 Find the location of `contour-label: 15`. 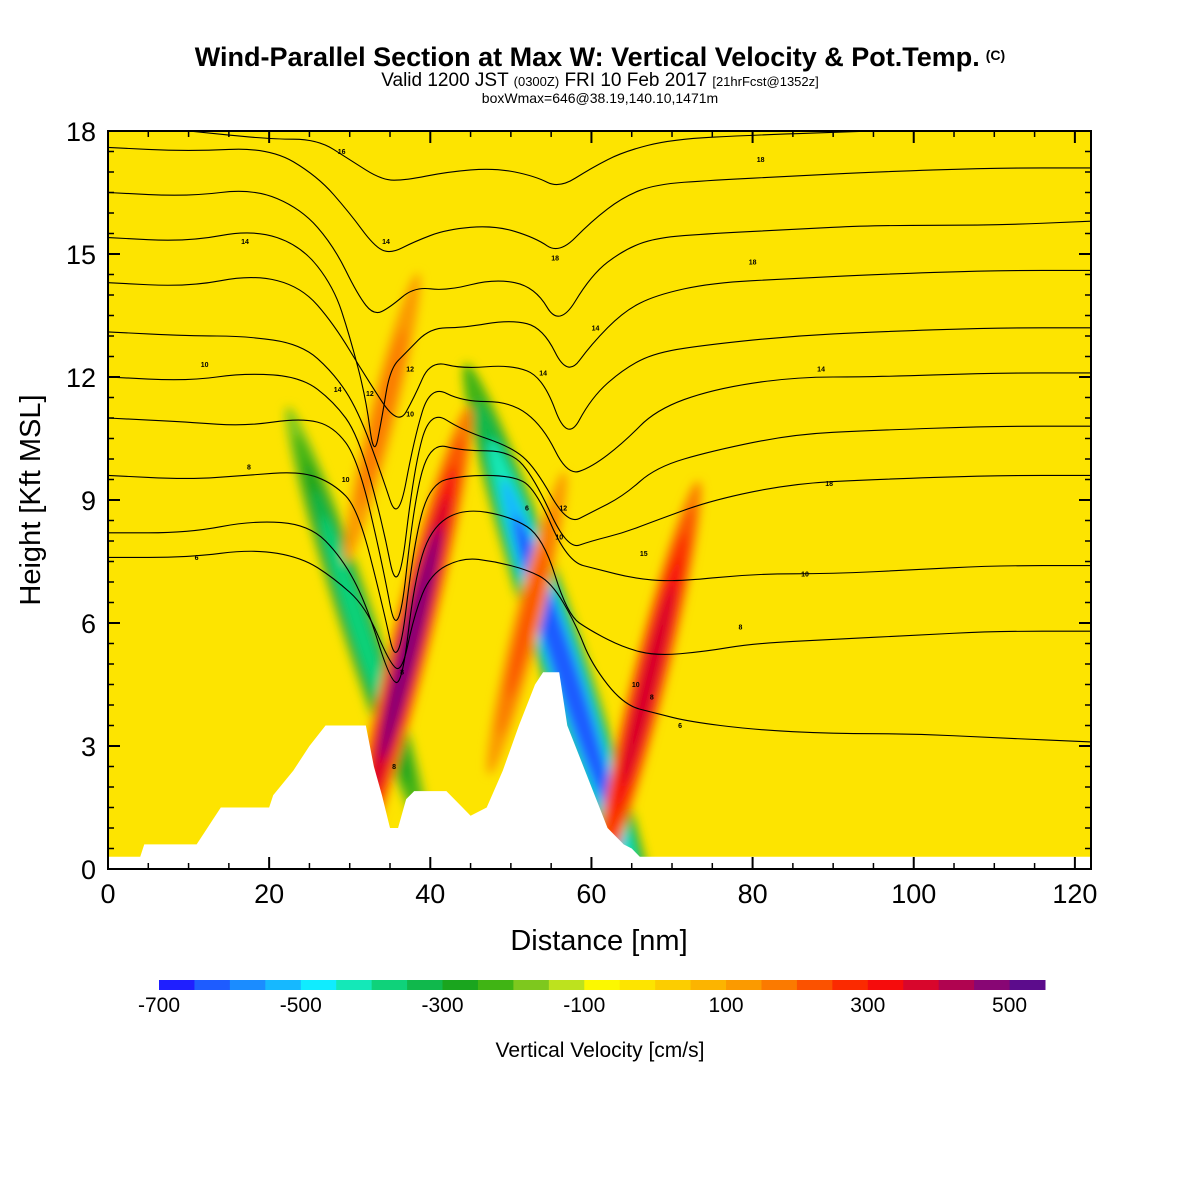

contour-label: 15 is located at coordinates (644, 554).